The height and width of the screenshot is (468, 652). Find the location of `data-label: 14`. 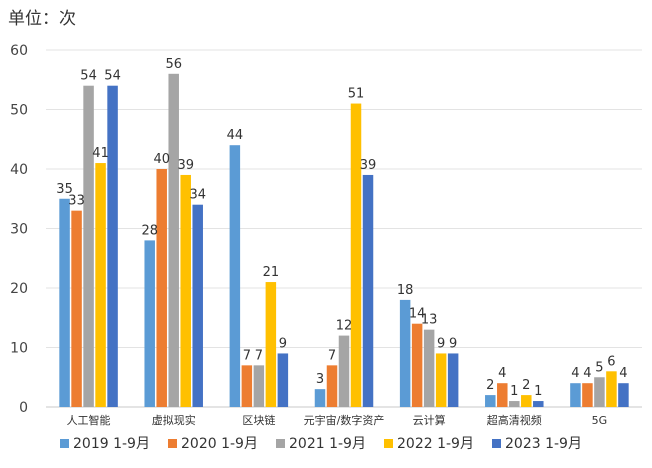

data-label: 14 is located at coordinates (417, 314).